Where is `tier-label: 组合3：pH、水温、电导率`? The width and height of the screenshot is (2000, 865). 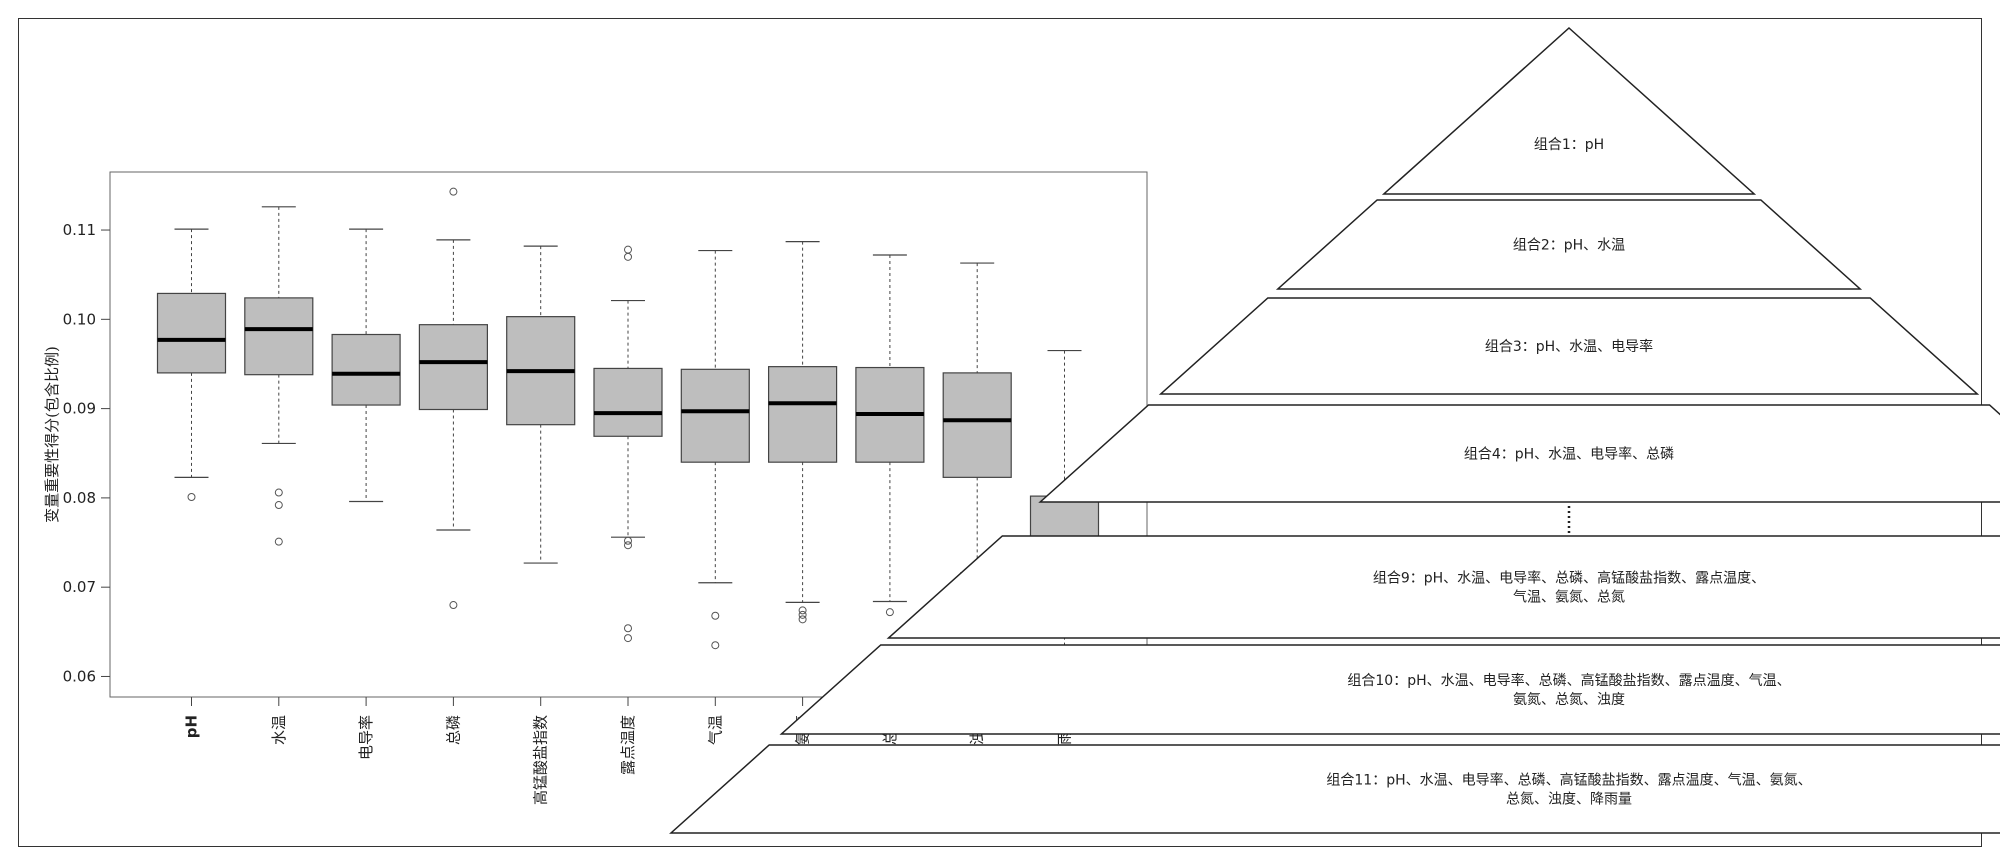 tier-label: 组合3：pH、水温、电导率 is located at coordinates (1569, 346).